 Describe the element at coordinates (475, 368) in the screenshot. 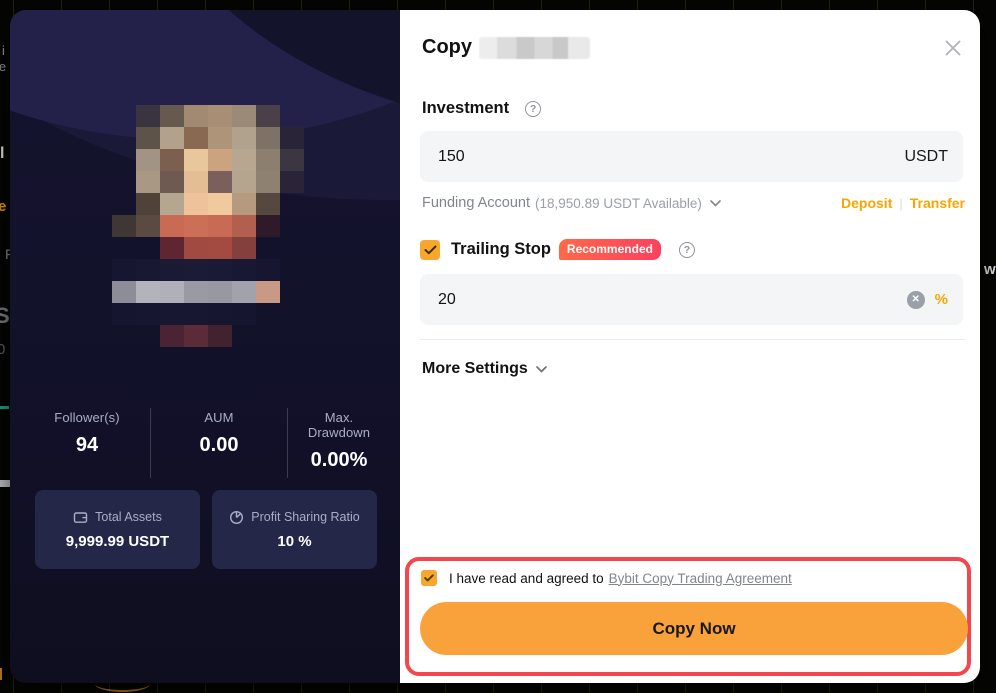

I see `more-settings-label: More Settings` at that location.